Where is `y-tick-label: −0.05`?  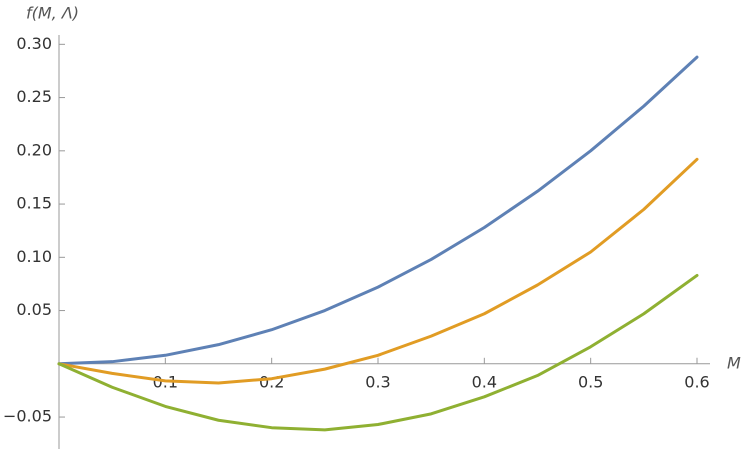
y-tick-label: −0.05 is located at coordinates (27, 416).